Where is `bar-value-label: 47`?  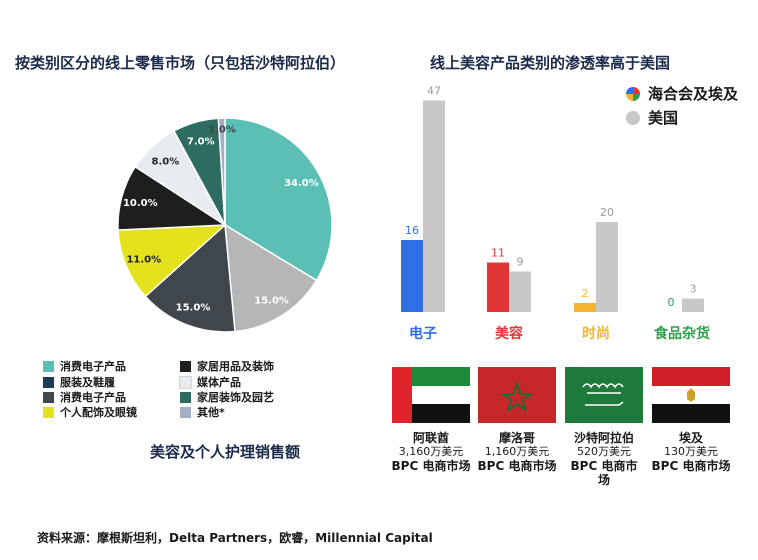
bar-value-label: 47 is located at coordinates (434, 91).